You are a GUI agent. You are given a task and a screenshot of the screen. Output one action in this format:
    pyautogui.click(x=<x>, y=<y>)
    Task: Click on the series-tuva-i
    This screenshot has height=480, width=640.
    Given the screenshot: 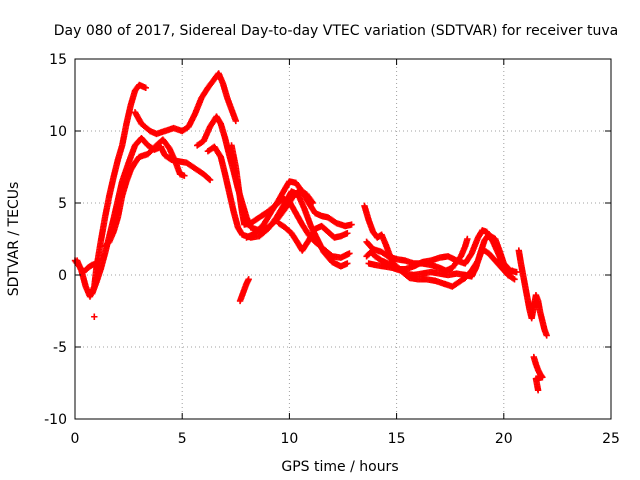 What is the action you would take?
    pyautogui.click(x=313, y=236)
    